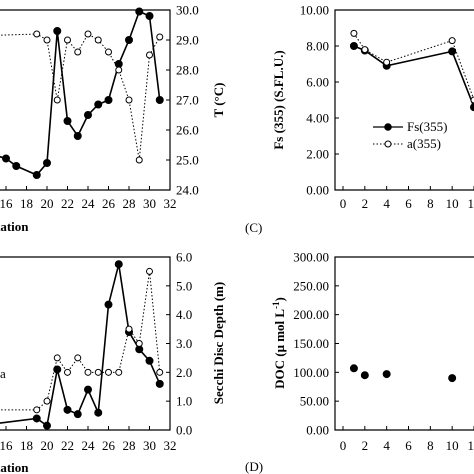  I want to click on x-tick-label: 32, so click(170, 203).